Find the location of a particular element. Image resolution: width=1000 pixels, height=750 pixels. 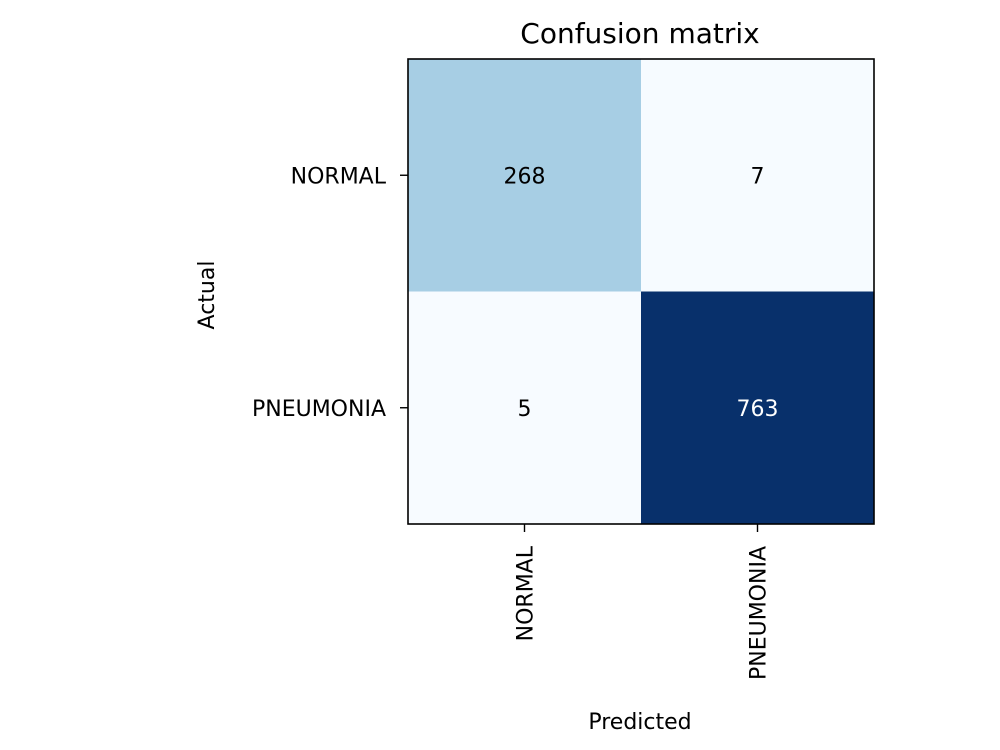

cell-value-label: 268 is located at coordinates (525, 176).